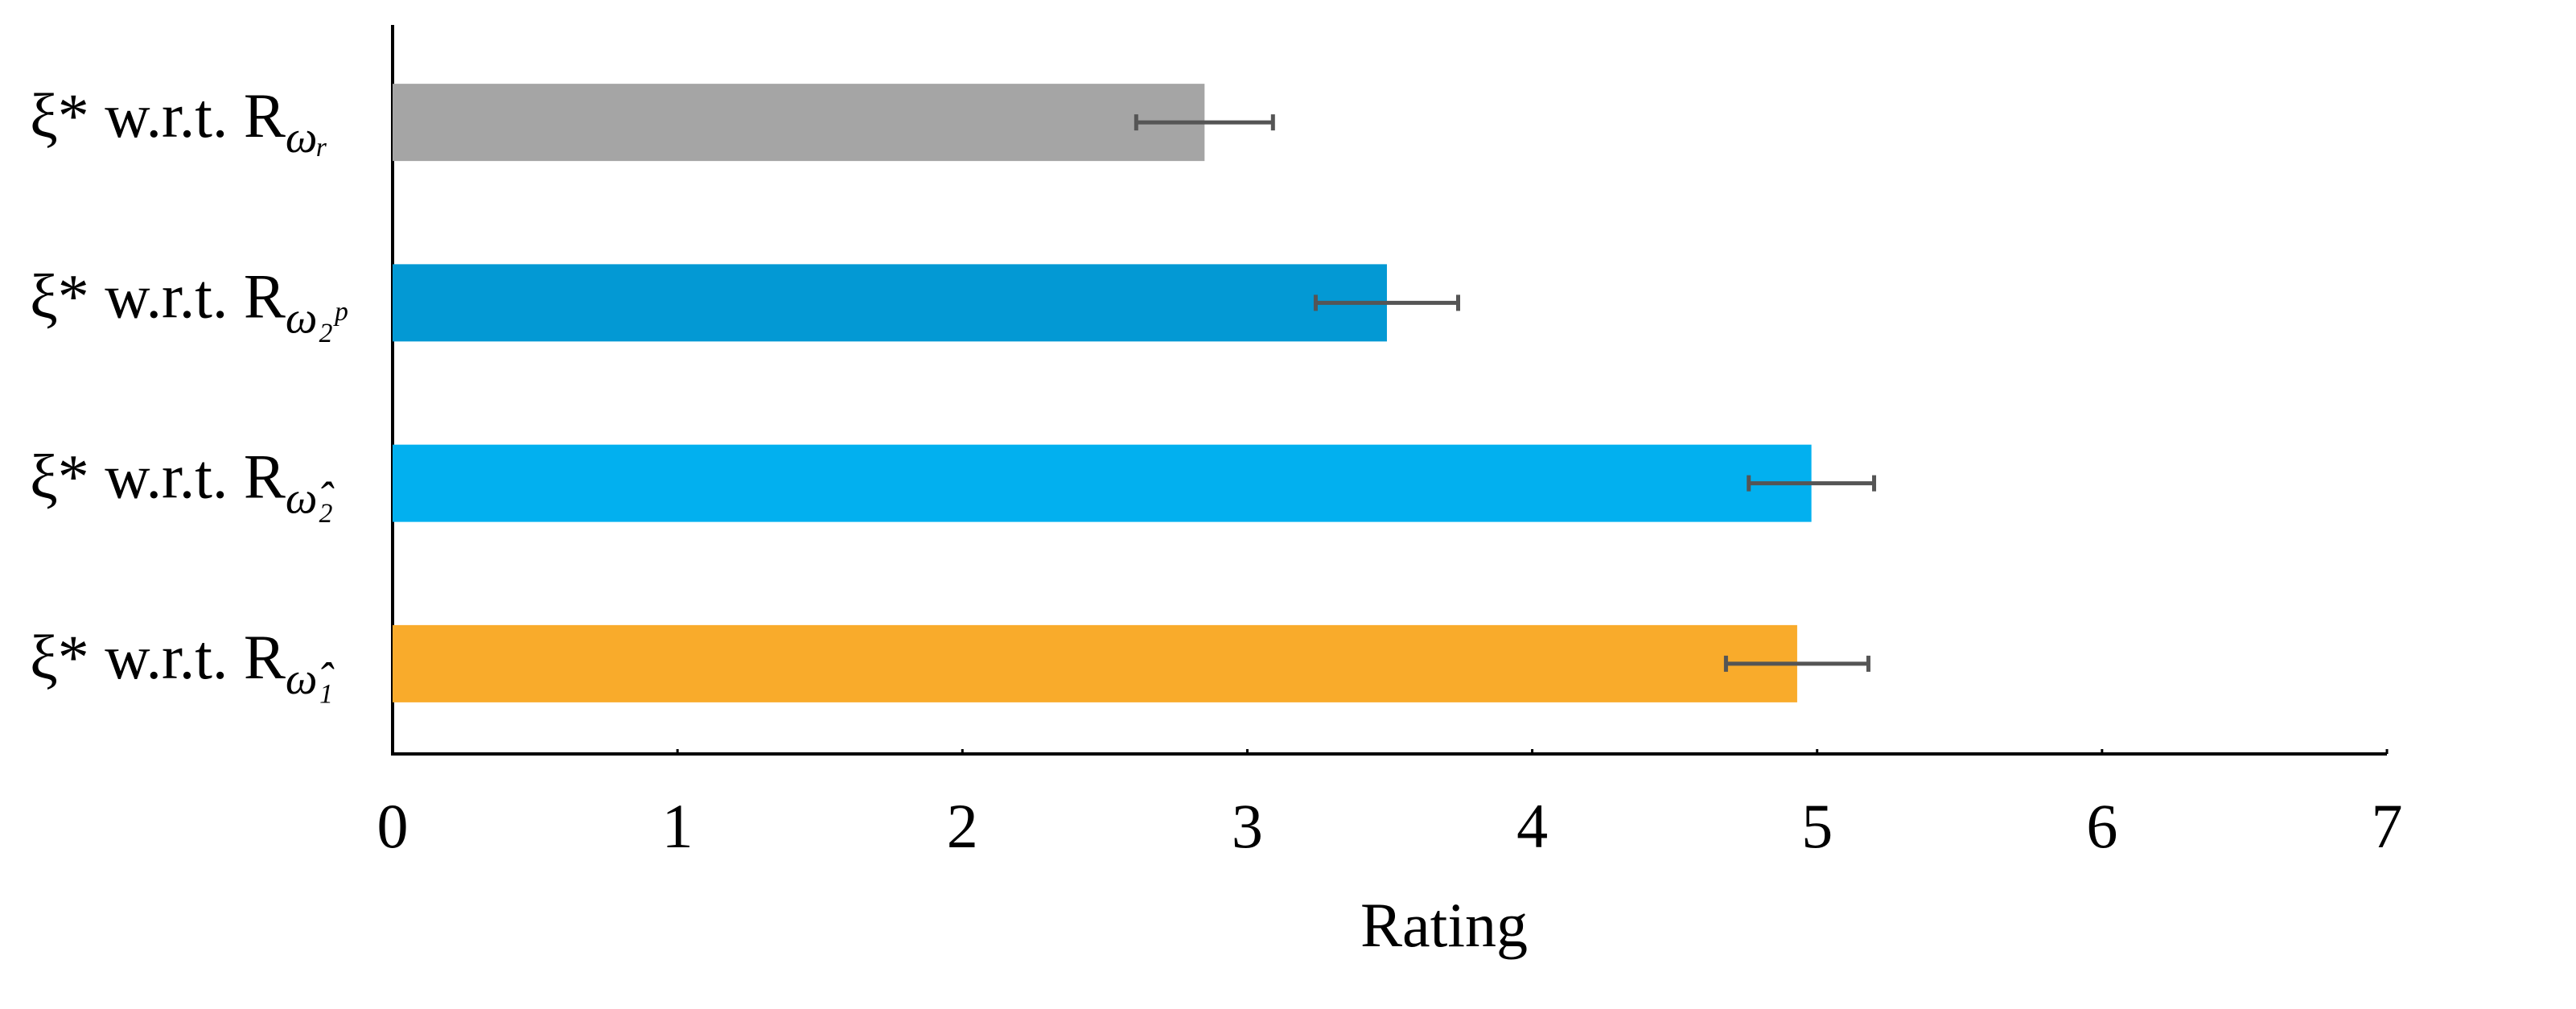 The height and width of the screenshot is (1009, 2576). Describe the element at coordinates (393, 826) in the screenshot. I see `x-tick-label: 0` at that location.